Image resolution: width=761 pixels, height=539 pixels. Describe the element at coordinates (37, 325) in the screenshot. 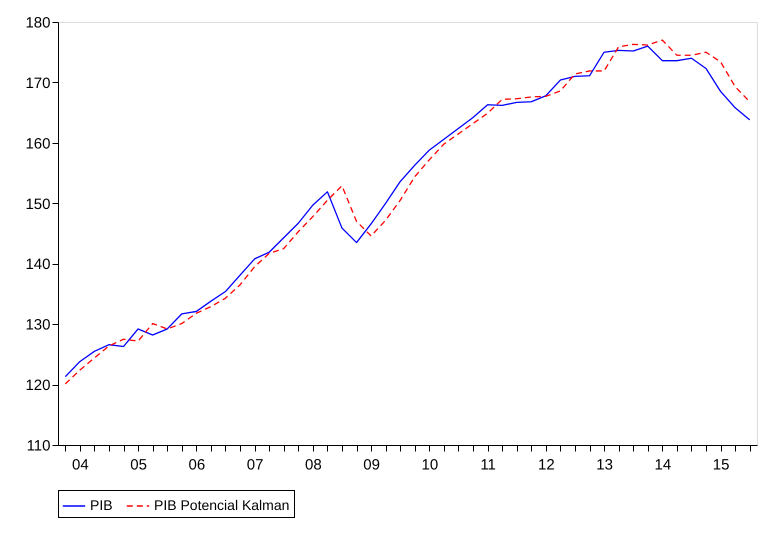

I see `y-tick-label: 130` at that location.